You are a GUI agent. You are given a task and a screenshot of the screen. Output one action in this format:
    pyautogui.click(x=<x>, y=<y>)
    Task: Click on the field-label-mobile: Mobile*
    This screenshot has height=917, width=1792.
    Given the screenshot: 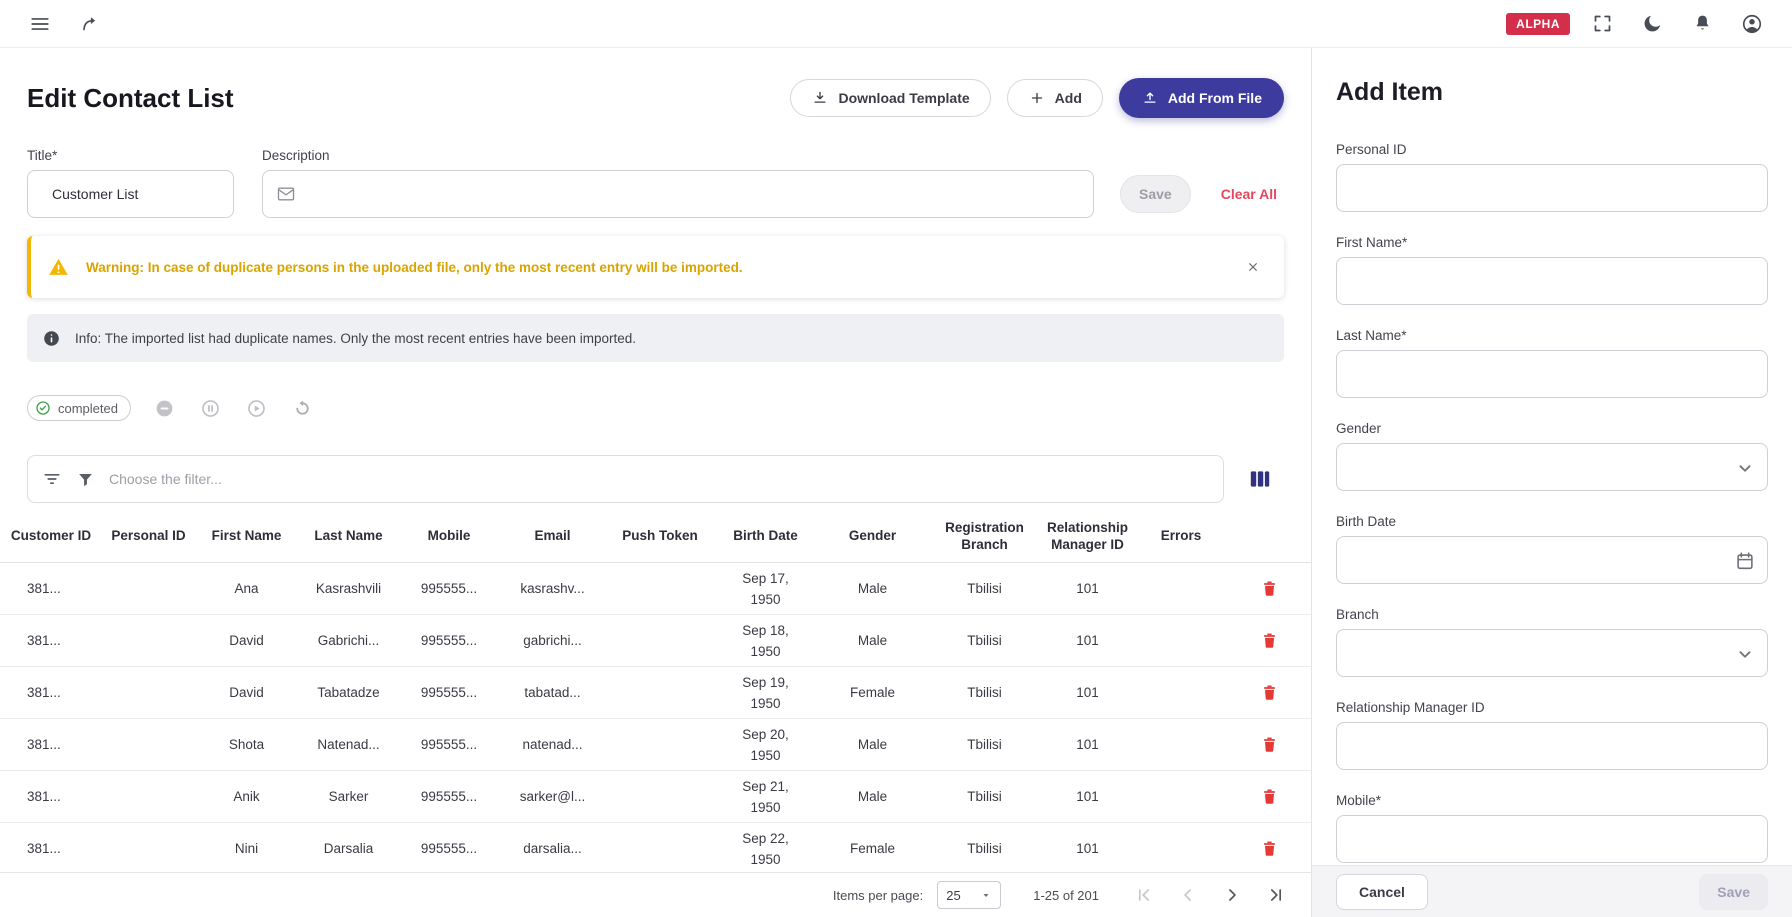 What is the action you would take?
    pyautogui.click(x=1359, y=800)
    